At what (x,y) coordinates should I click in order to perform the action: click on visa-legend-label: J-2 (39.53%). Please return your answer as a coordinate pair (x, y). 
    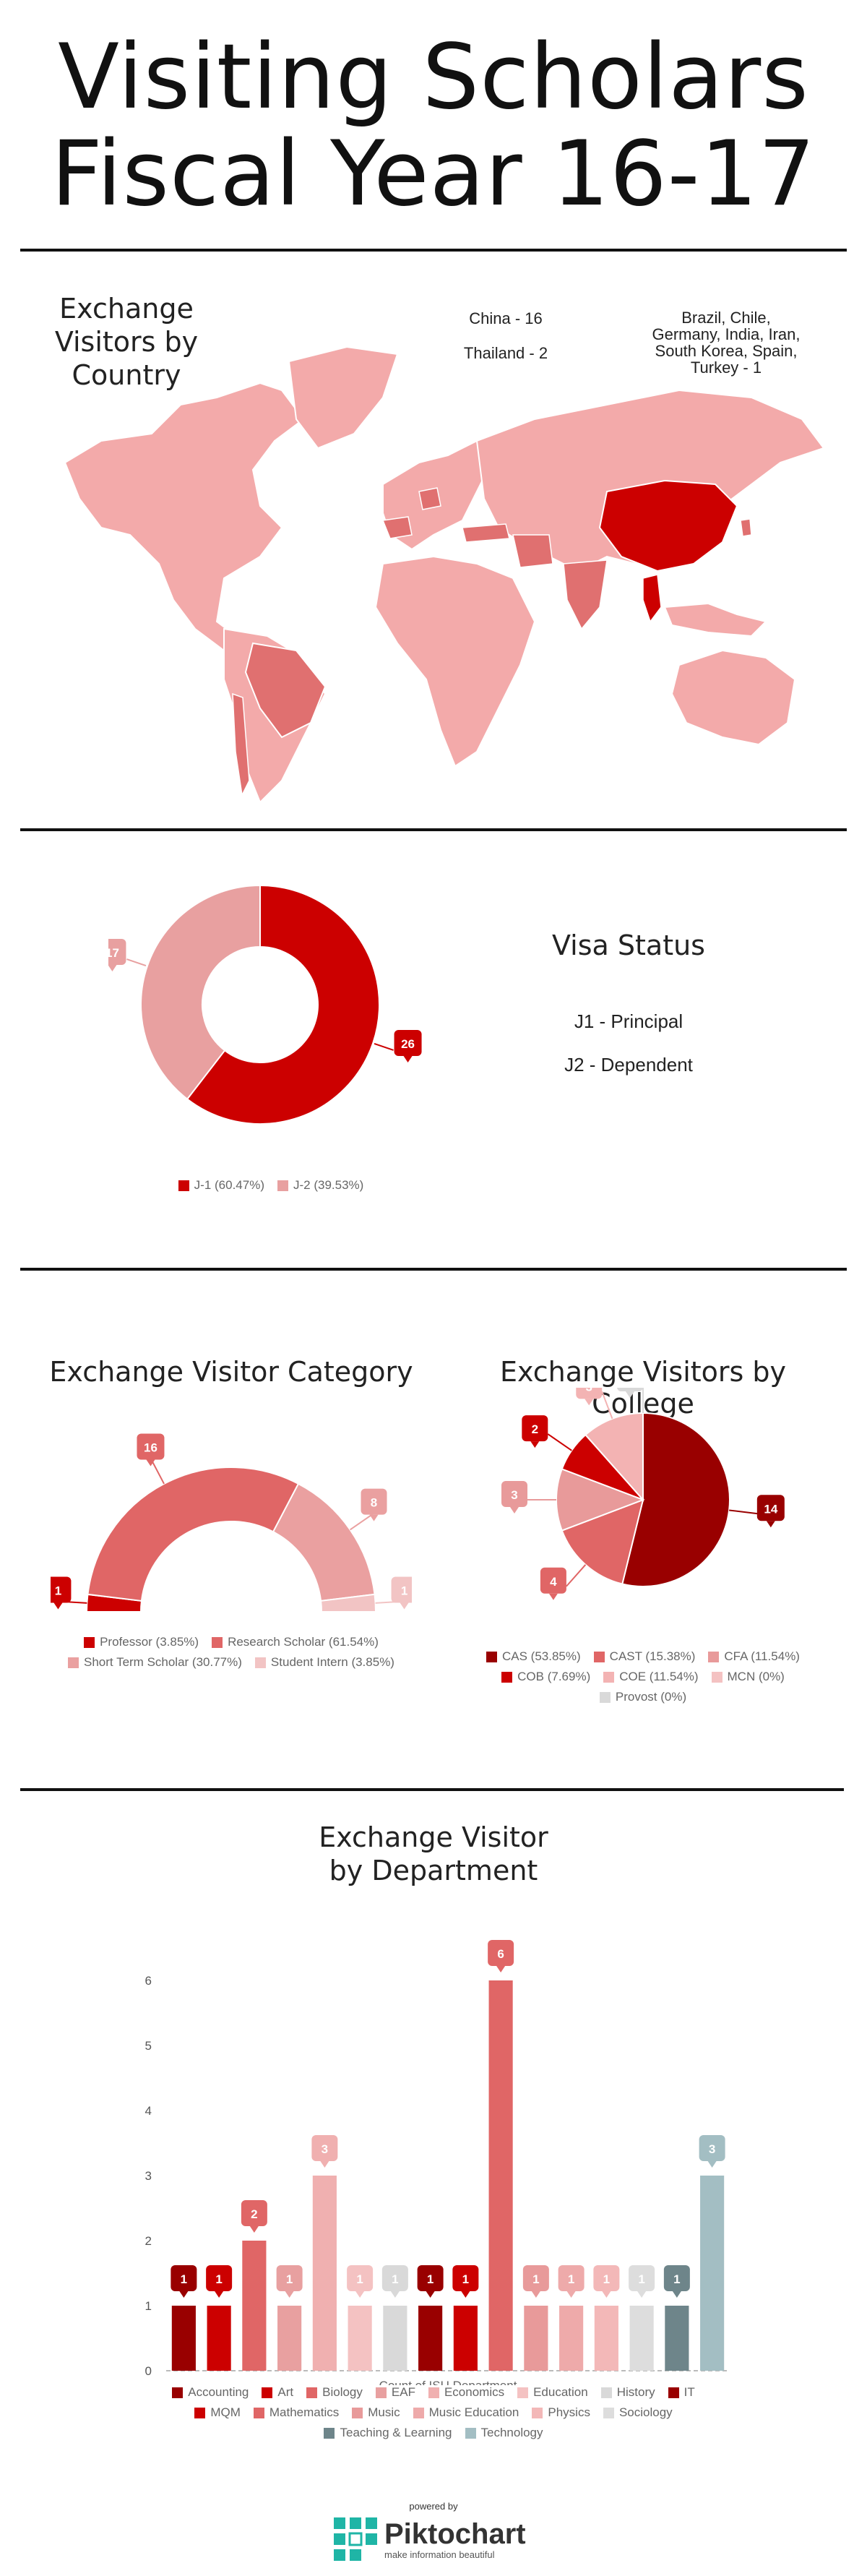
    Looking at the image, I should click on (328, 1185).